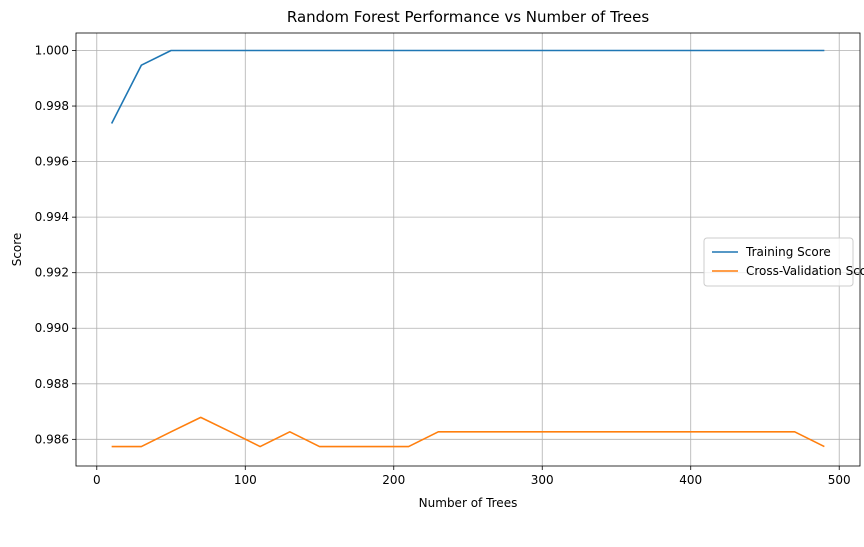  I want to click on legend-box, so click(778, 262).